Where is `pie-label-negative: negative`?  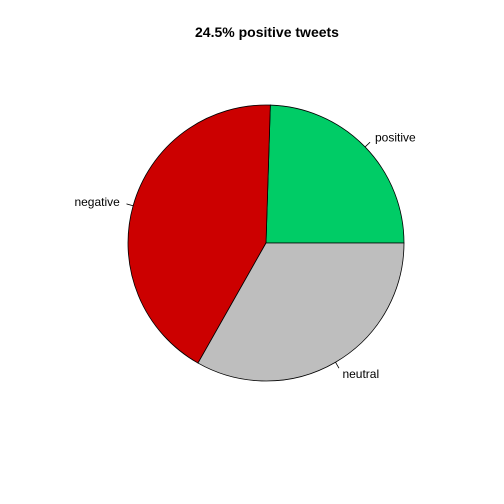 pie-label-negative: negative is located at coordinates (97, 202).